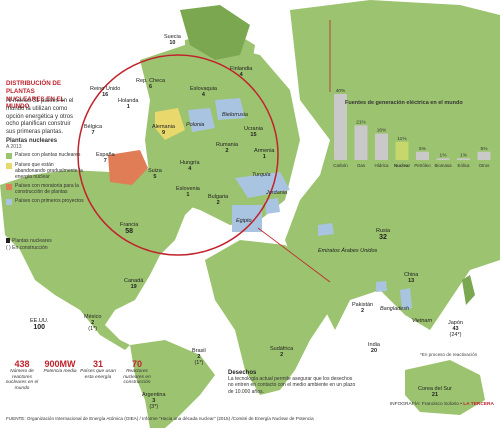 This screenshot has height=428, width=500. I want to click on country-label: Egipto, so click(244, 221).